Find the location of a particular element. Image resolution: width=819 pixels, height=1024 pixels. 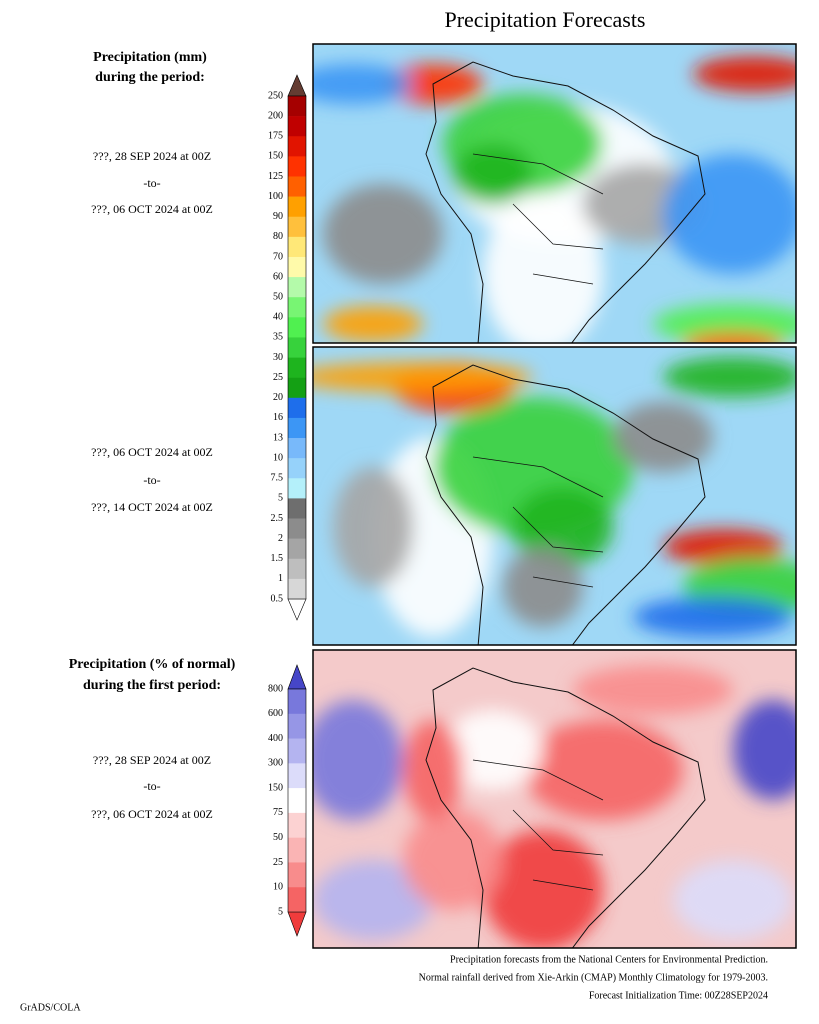

colorbar-label: 60 is located at coordinates (278, 276).